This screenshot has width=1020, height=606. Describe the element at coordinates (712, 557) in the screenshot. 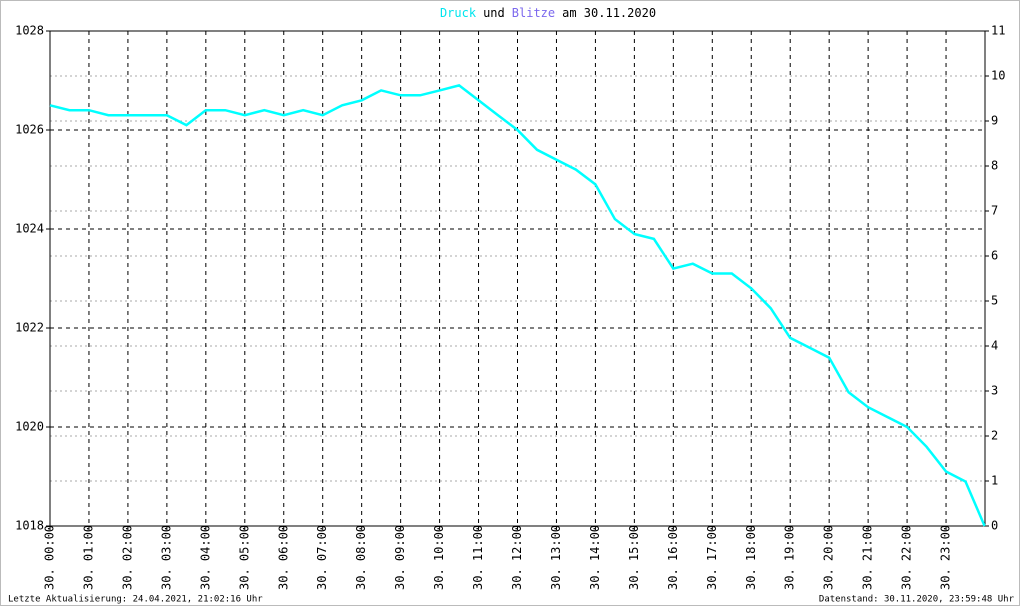

I see `x-tick-label: 30. 17:00` at that location.